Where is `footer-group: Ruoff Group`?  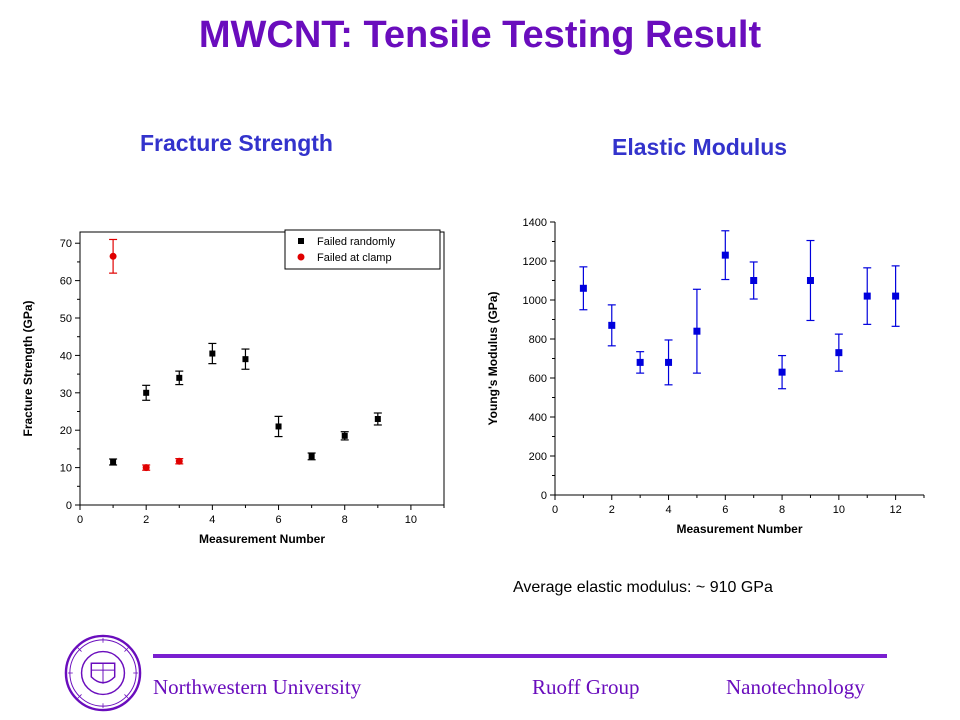 footer-group: Ruoff Group is located at coordinates (586, 687).